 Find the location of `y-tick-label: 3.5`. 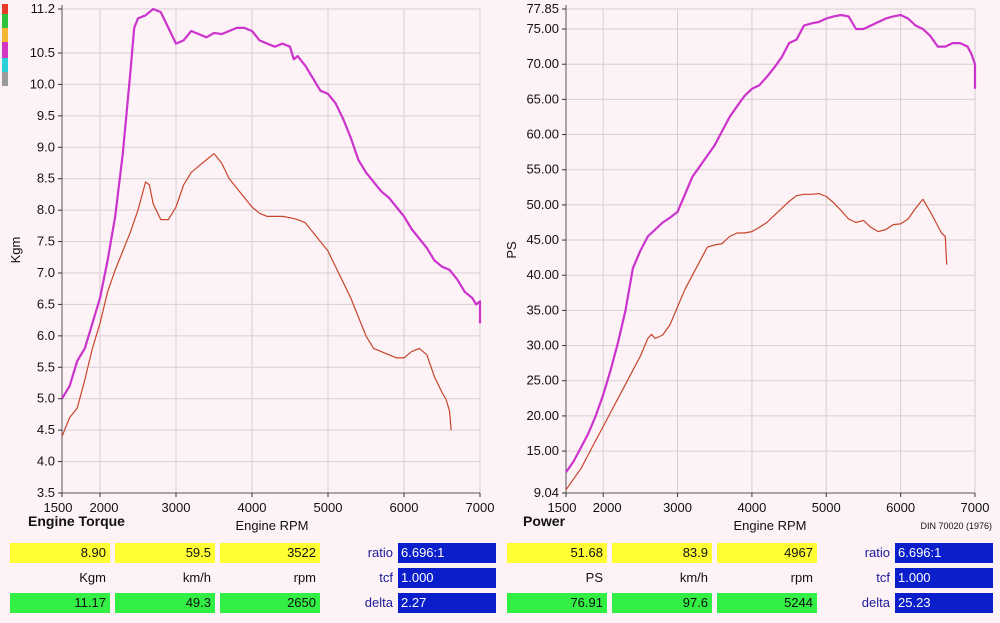

y-tick-label: 3.5 is located at coordinates (46, 492).